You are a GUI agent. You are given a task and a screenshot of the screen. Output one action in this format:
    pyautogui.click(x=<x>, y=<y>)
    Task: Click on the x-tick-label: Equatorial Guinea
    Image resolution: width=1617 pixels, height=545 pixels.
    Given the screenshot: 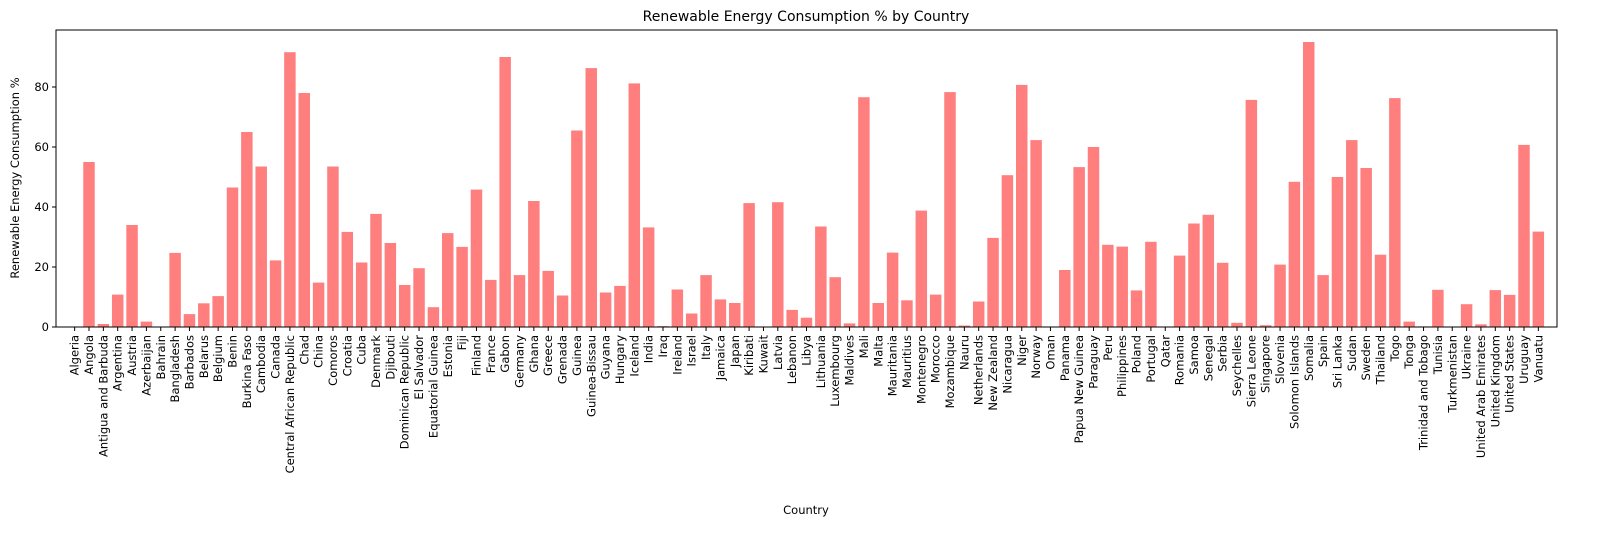 What is the action you would take?
    pyautogui.click(x=433, y=386)
    